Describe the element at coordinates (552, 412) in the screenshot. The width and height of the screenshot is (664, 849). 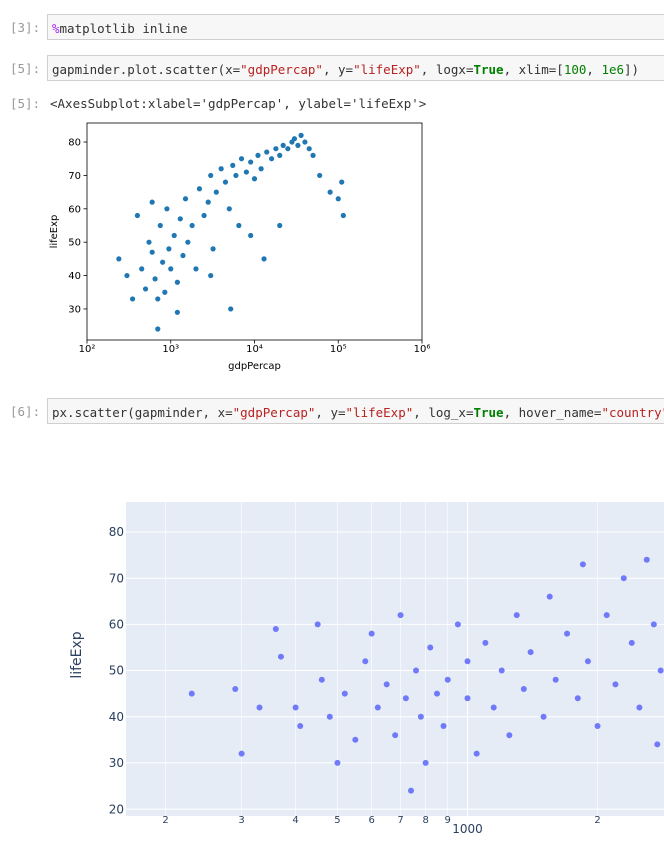
I see `code-token: , hover_name=` at that location.